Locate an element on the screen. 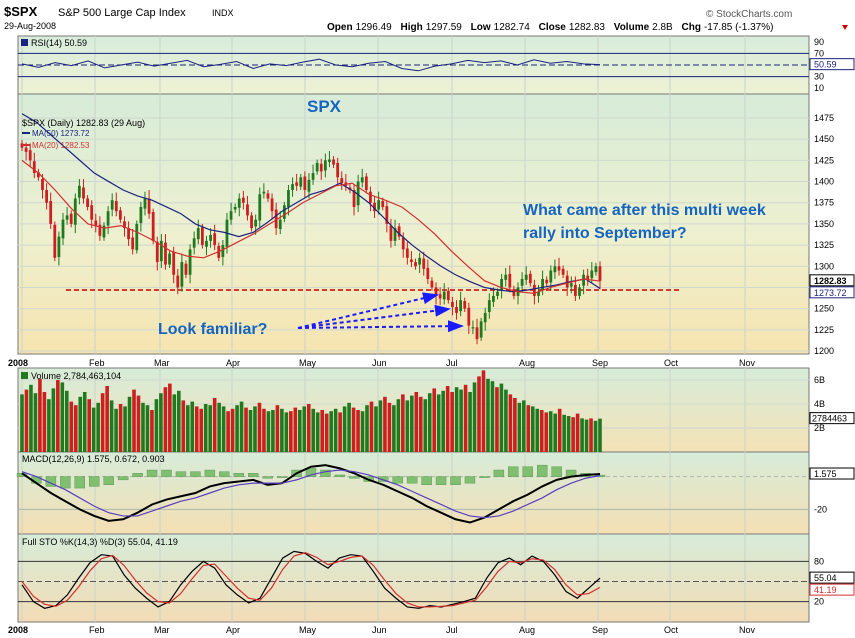 Image resolution: width=855 pixels, height=638 pixels. month-label-bottom: Nov is located at coordinates (747, 630).